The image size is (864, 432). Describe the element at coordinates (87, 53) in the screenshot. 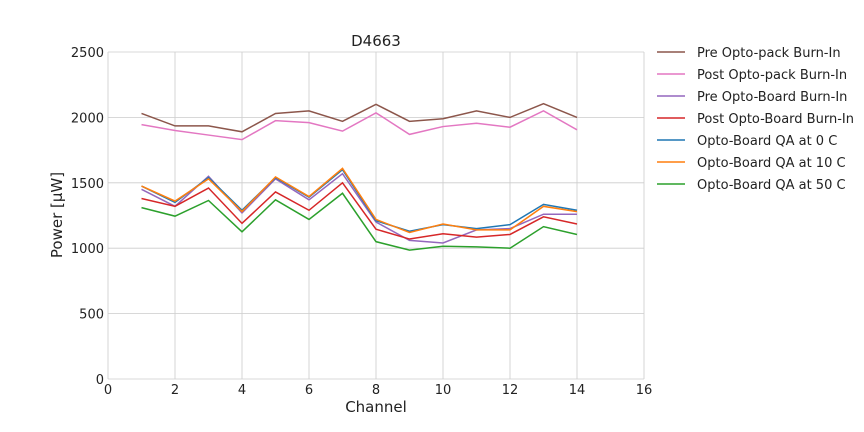

I see `y-tick-label: 2500` at that location.